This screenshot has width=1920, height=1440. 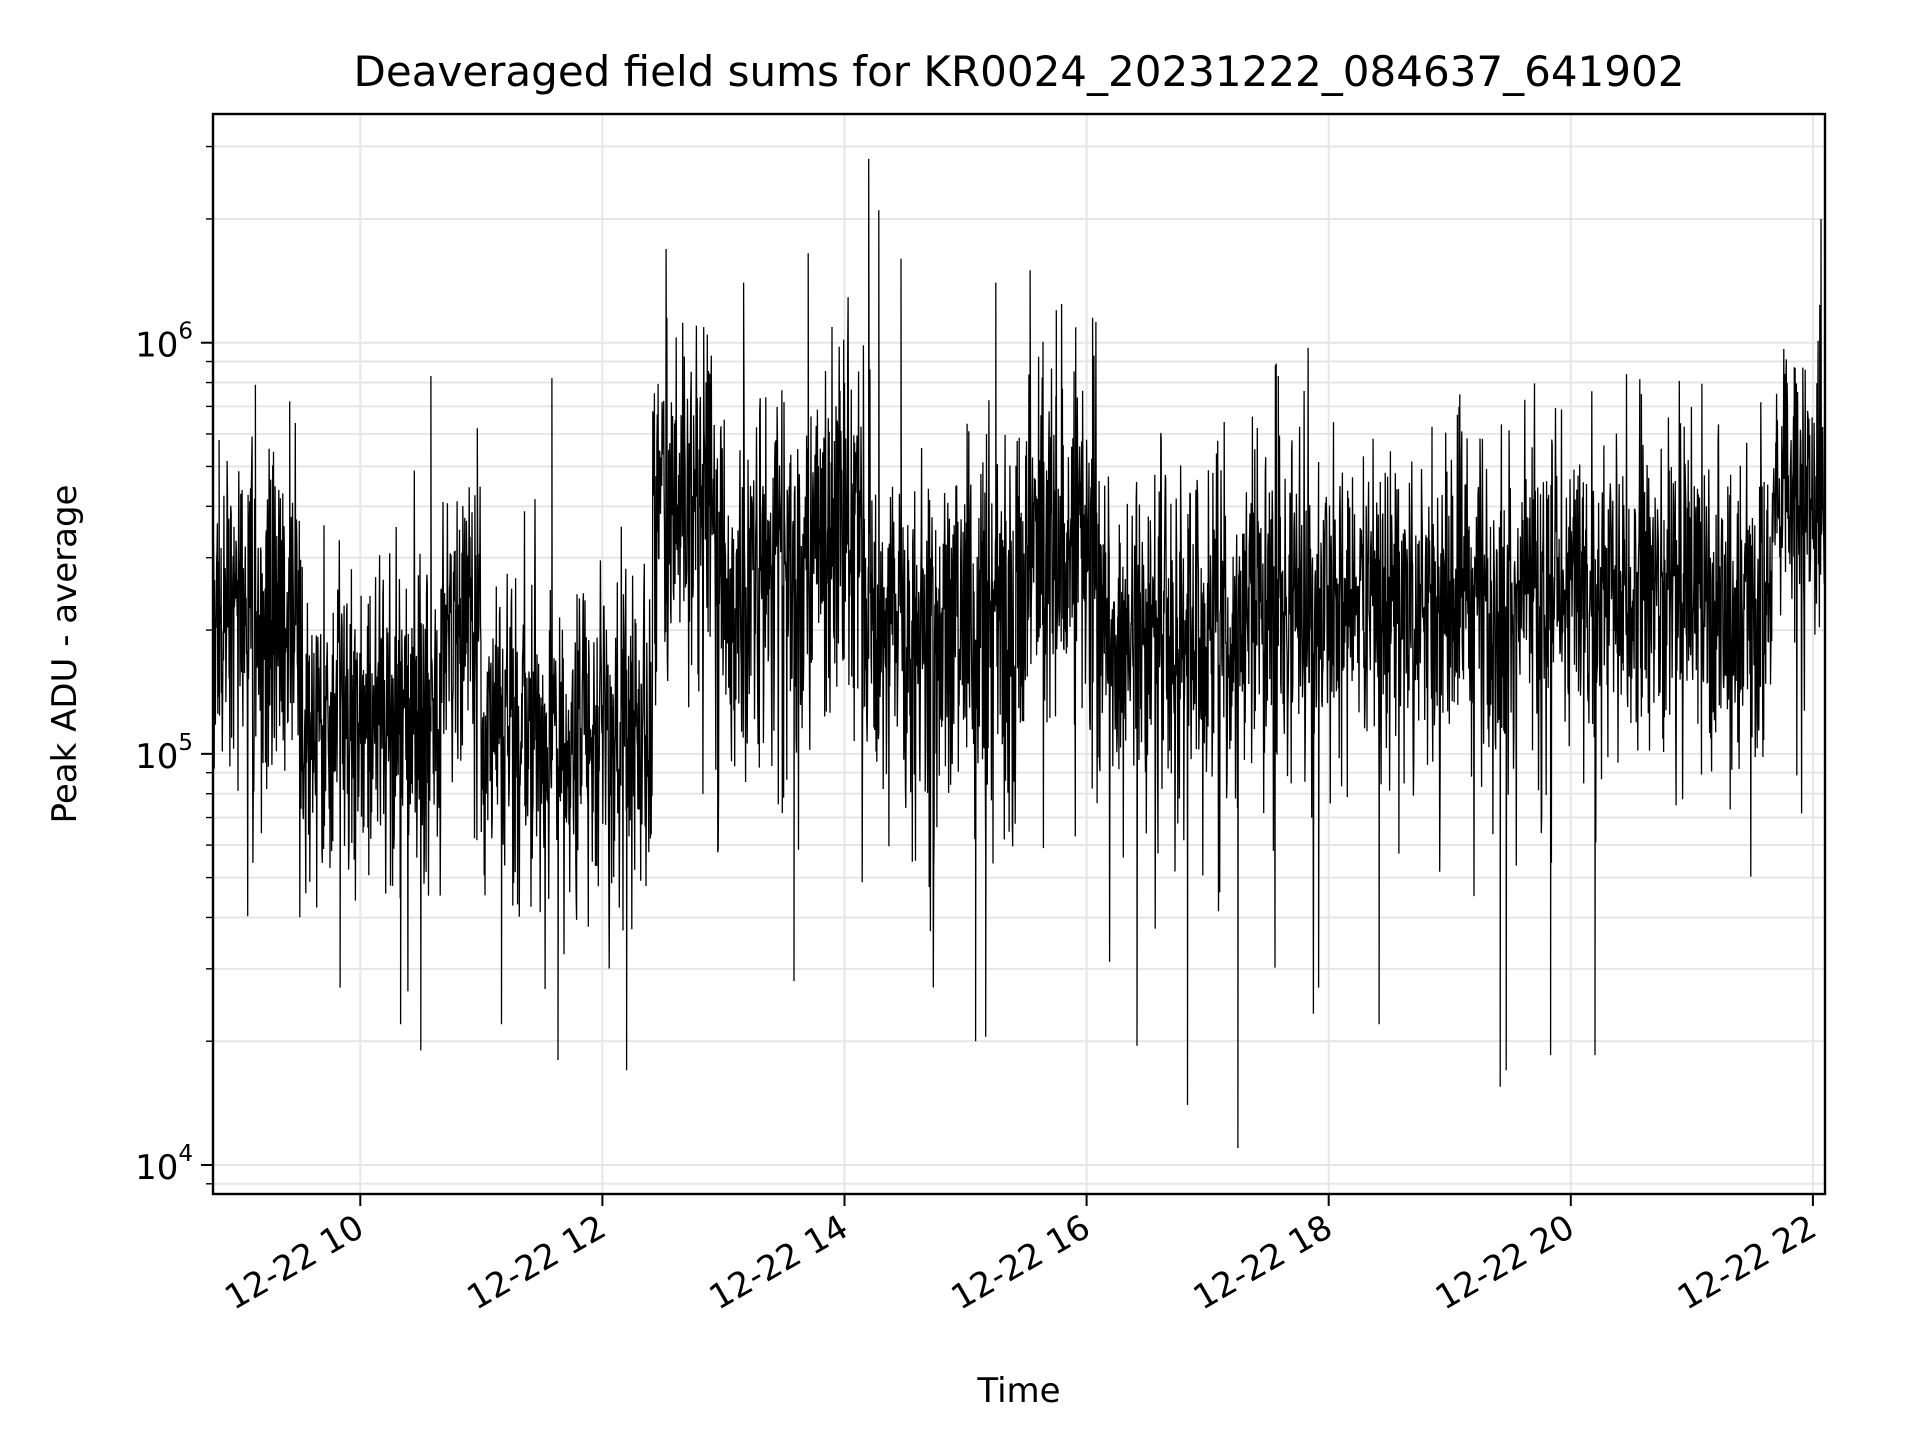 I want to click on y-tick-label: 10⁴, so click(x=164, y=1164).